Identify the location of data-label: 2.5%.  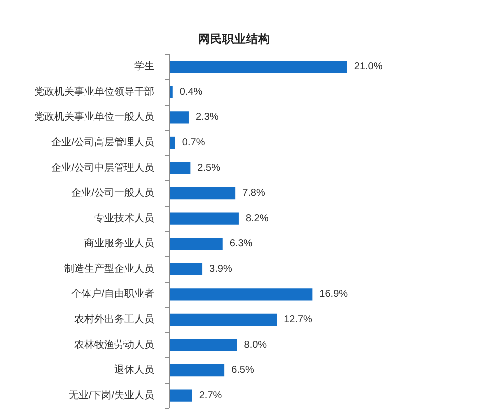
(209, 168).